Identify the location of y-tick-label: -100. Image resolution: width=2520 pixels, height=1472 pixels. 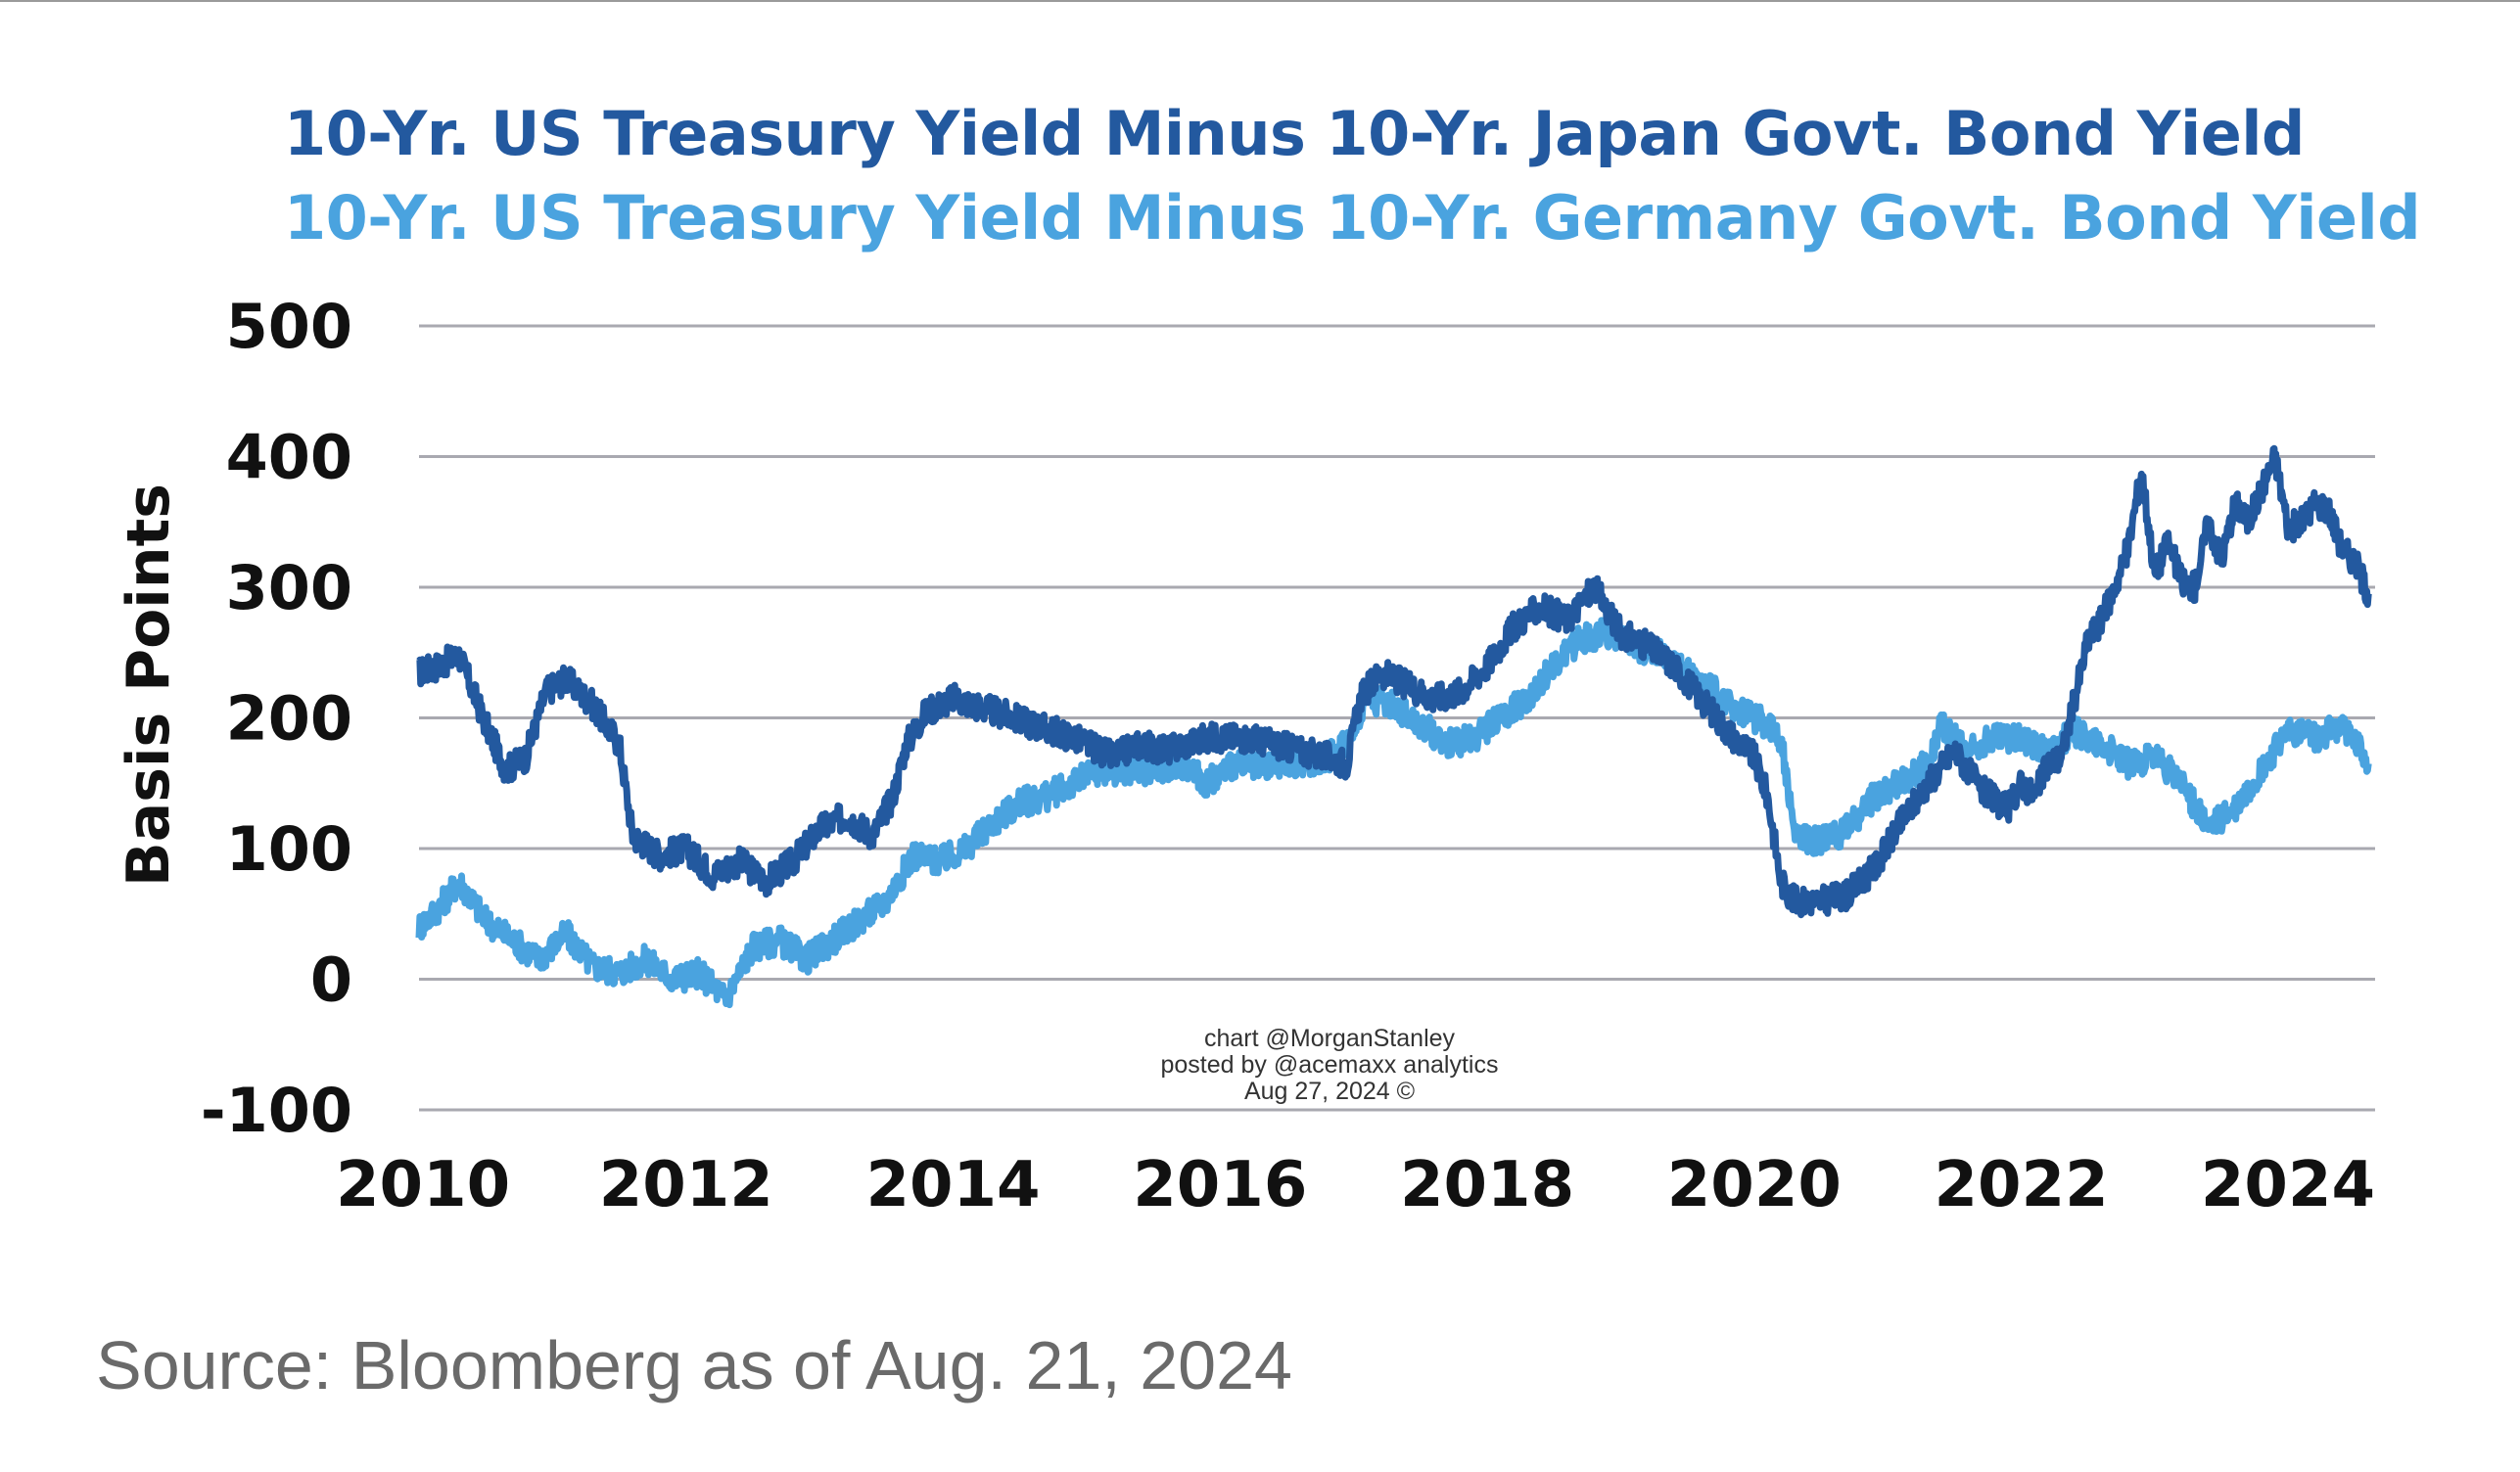
(276, 1110).